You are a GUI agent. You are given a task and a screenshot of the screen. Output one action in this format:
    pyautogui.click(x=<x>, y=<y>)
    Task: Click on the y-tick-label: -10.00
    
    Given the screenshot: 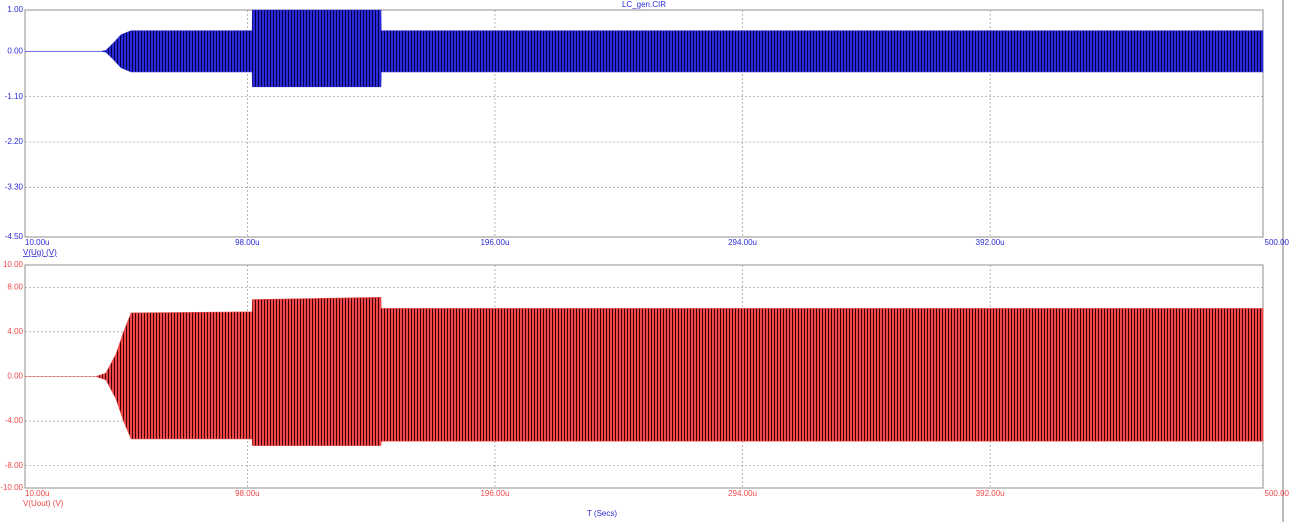 What is the action you would take?
    pyautogui.click(x=11, y=487)
    